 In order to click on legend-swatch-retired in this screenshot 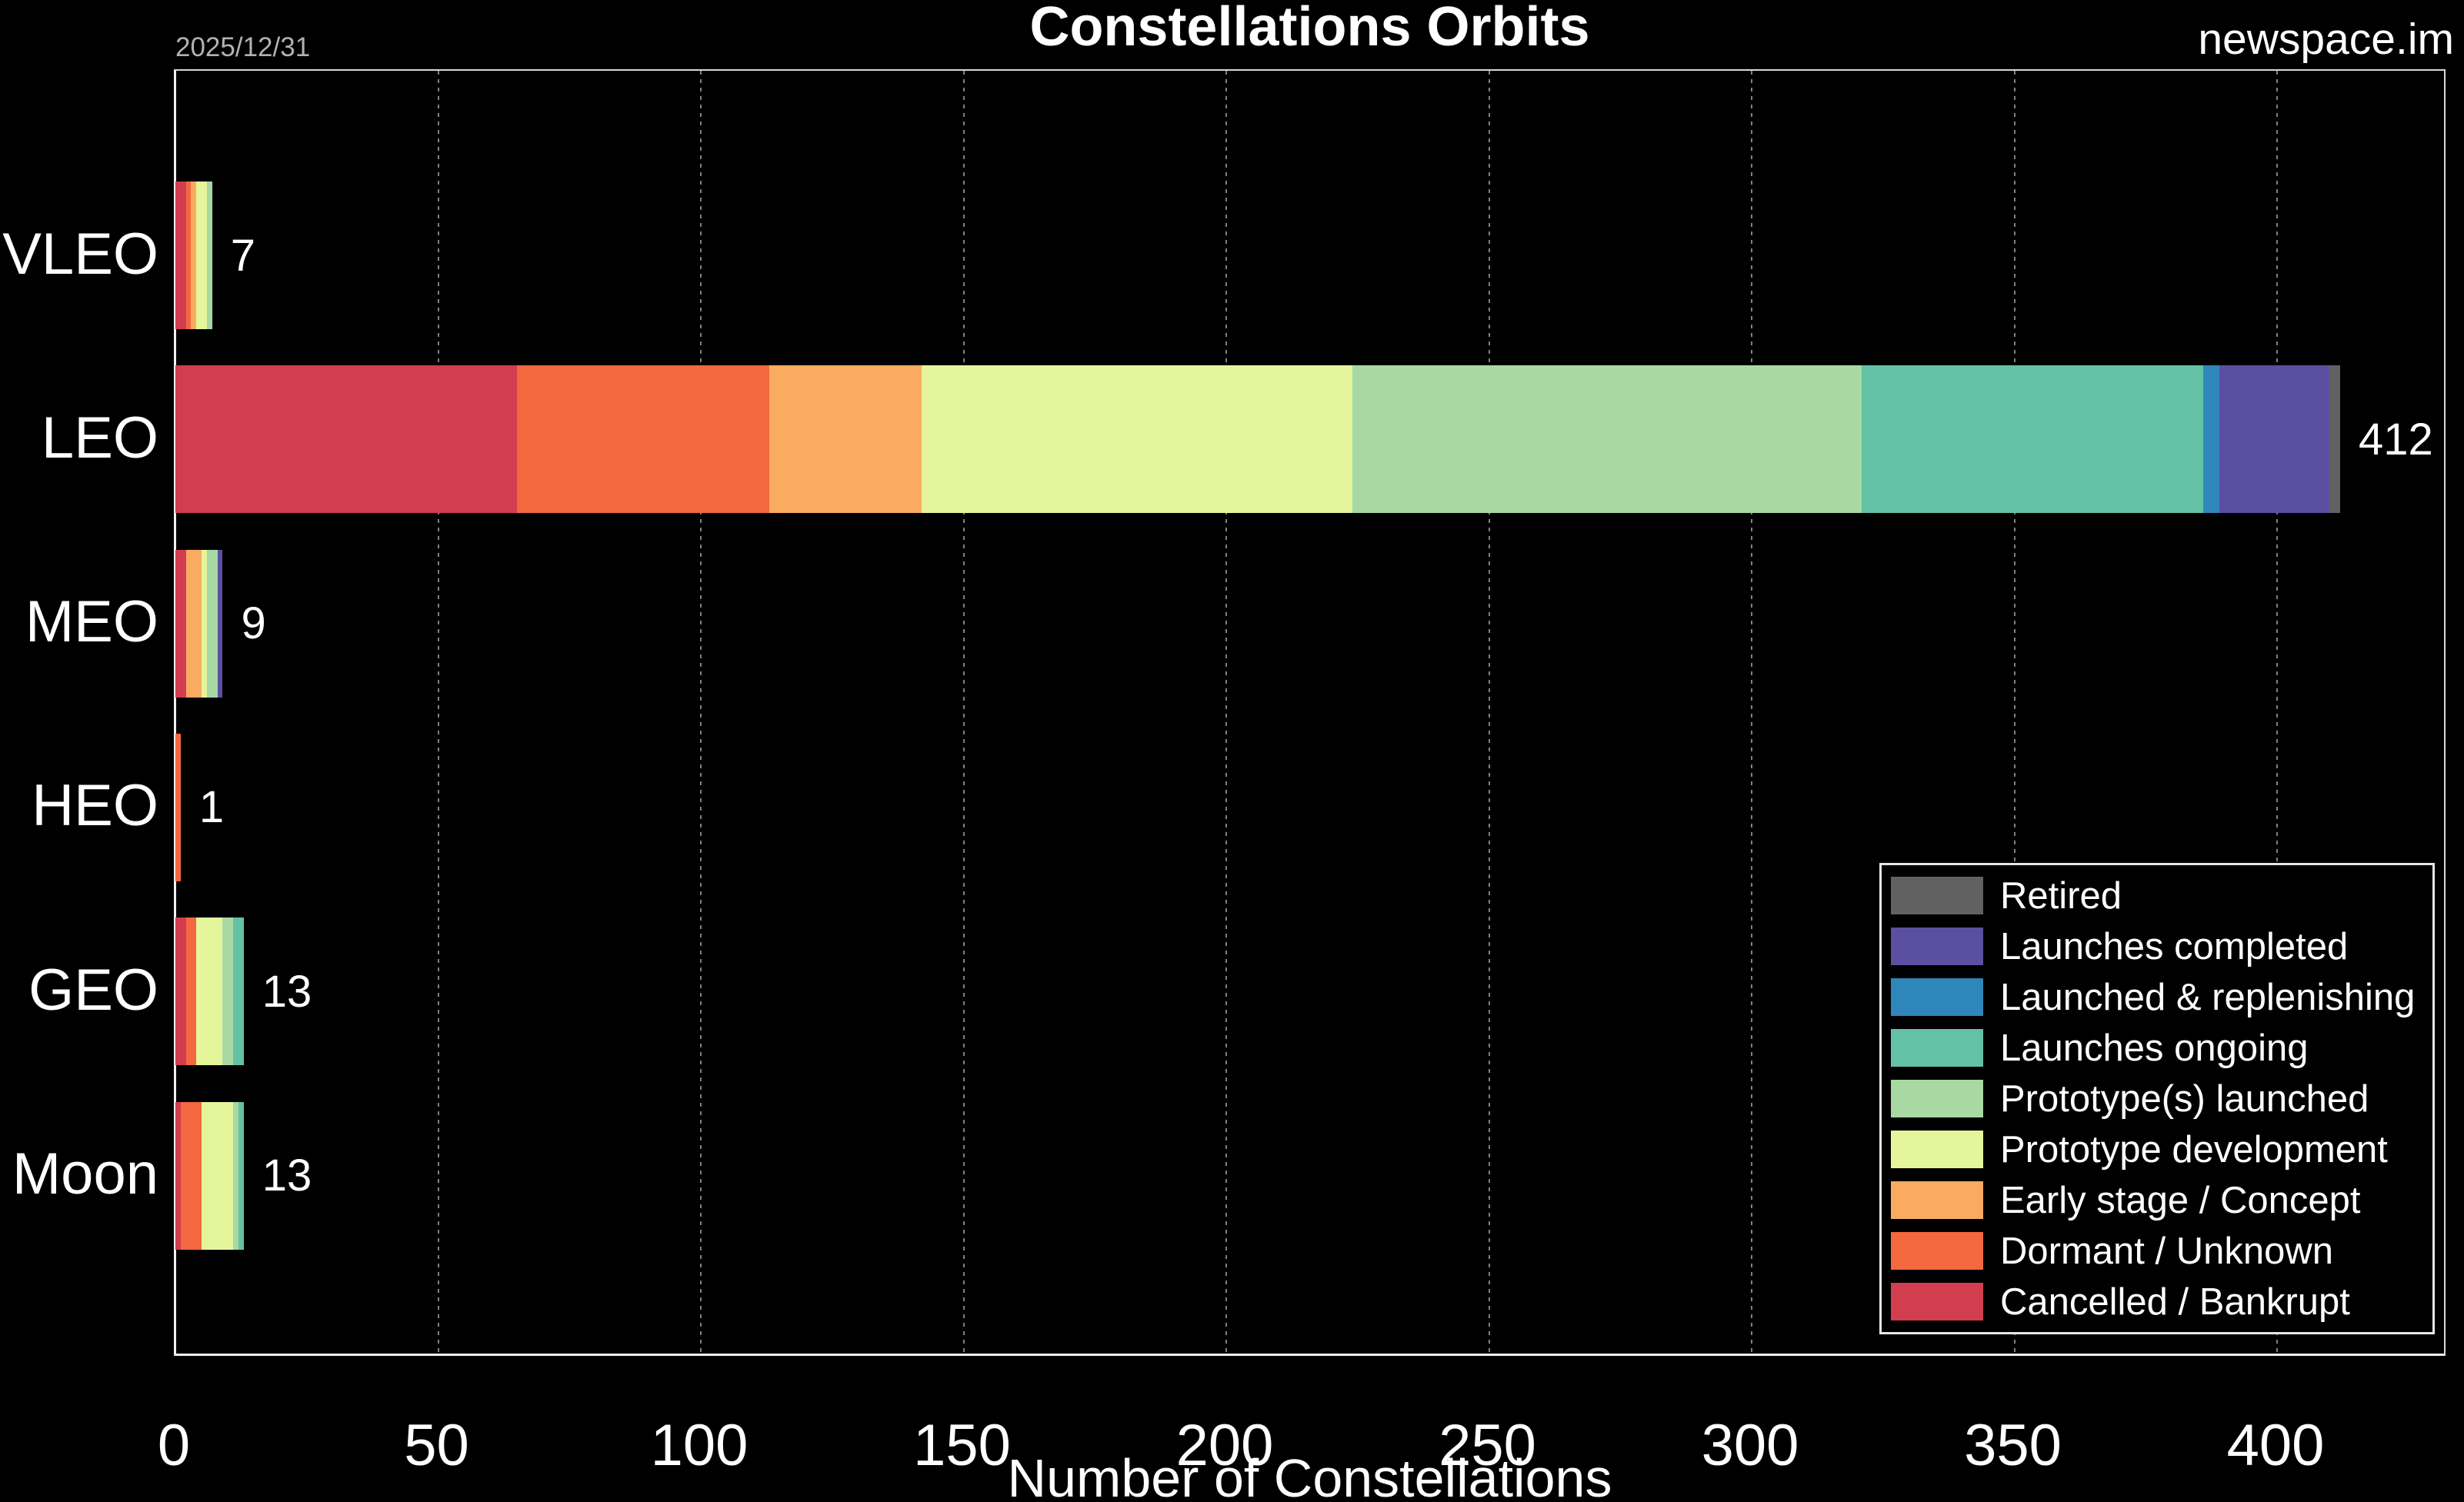, I will do `click(1937, 895)`.